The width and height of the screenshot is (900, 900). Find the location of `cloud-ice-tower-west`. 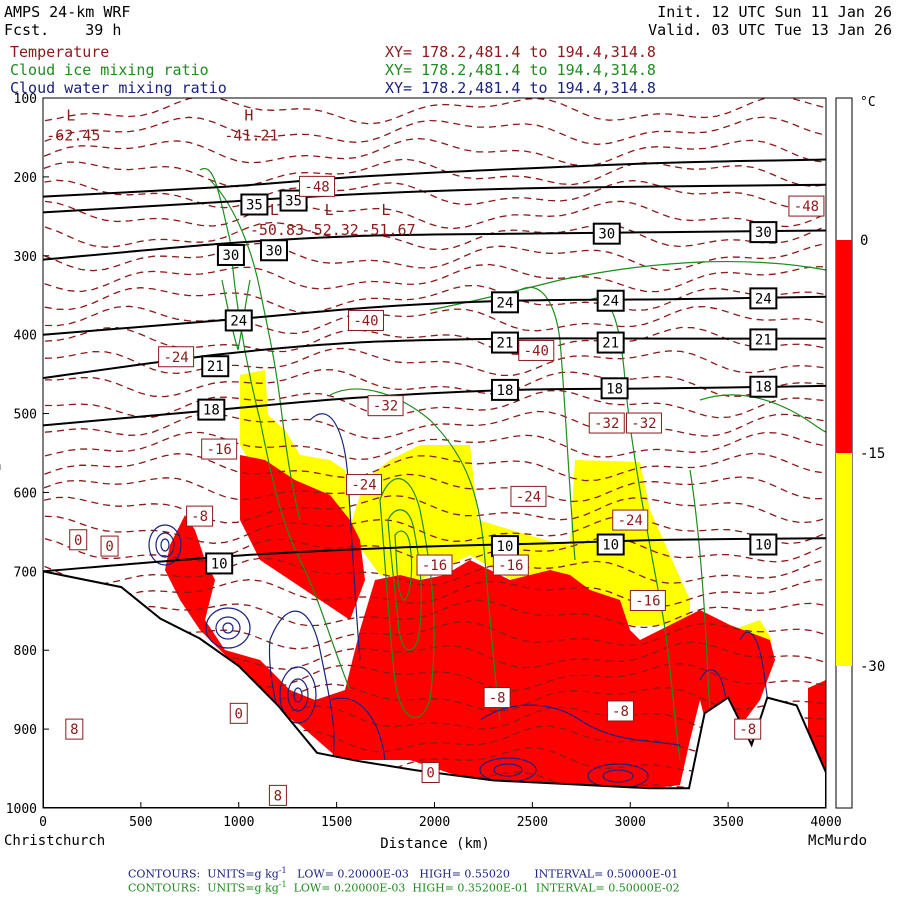

cloud-ice-tower-west is located at coordinates (275, 429).